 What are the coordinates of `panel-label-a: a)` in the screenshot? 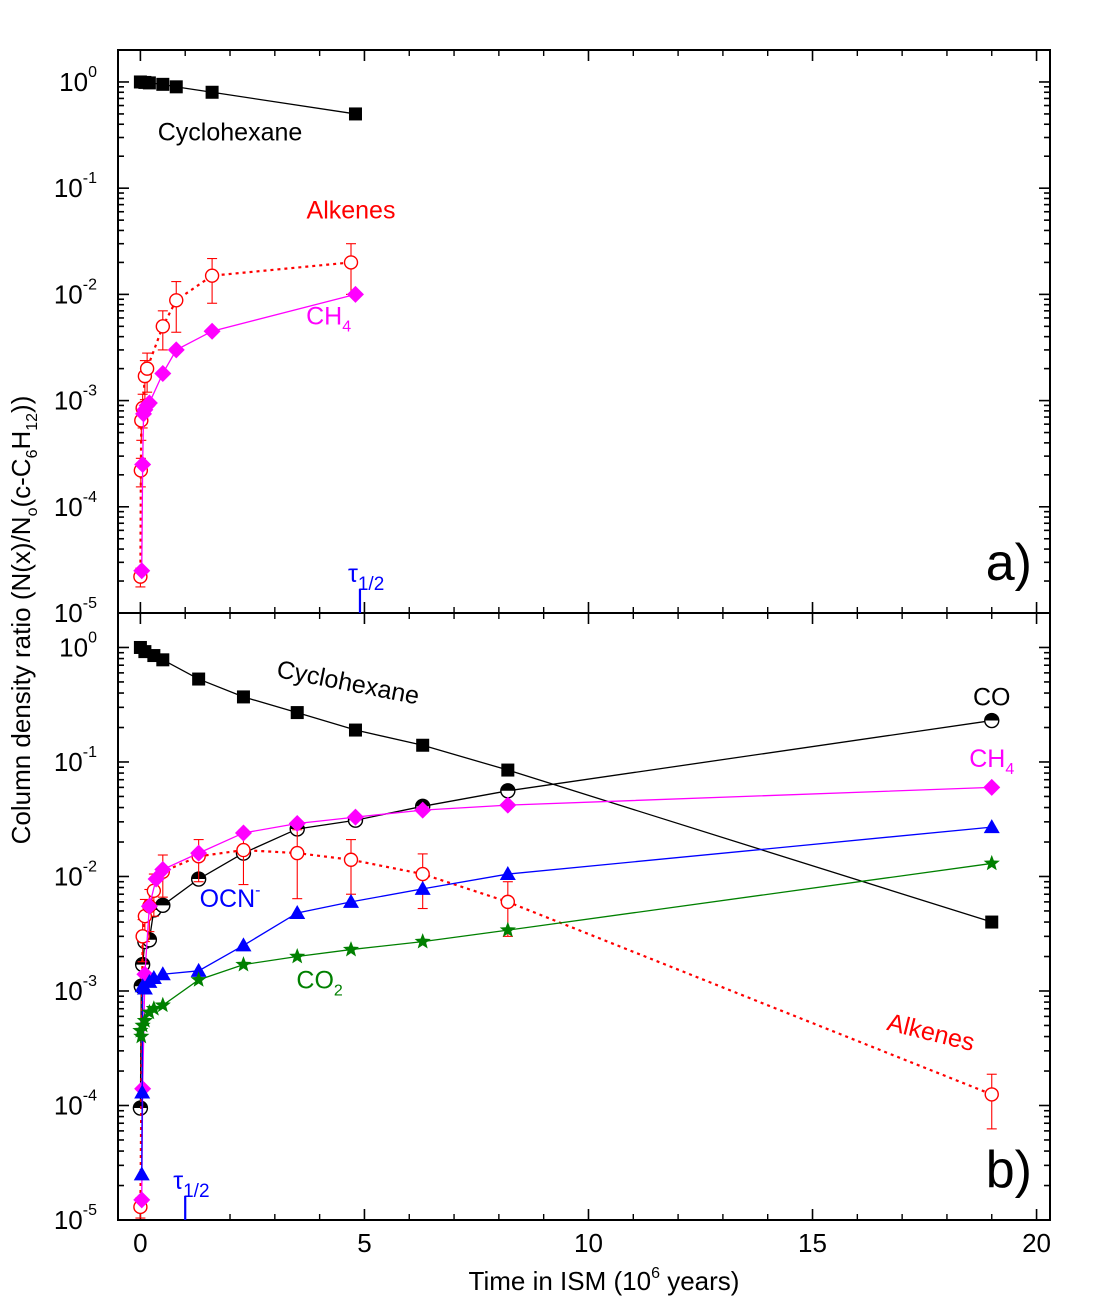 It's located at (1009, 563).